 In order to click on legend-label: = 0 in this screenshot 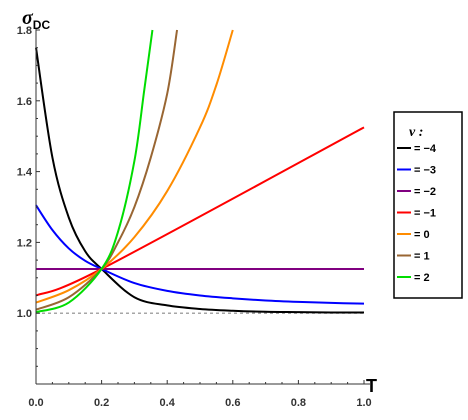, I will do `click(422, 235)`.